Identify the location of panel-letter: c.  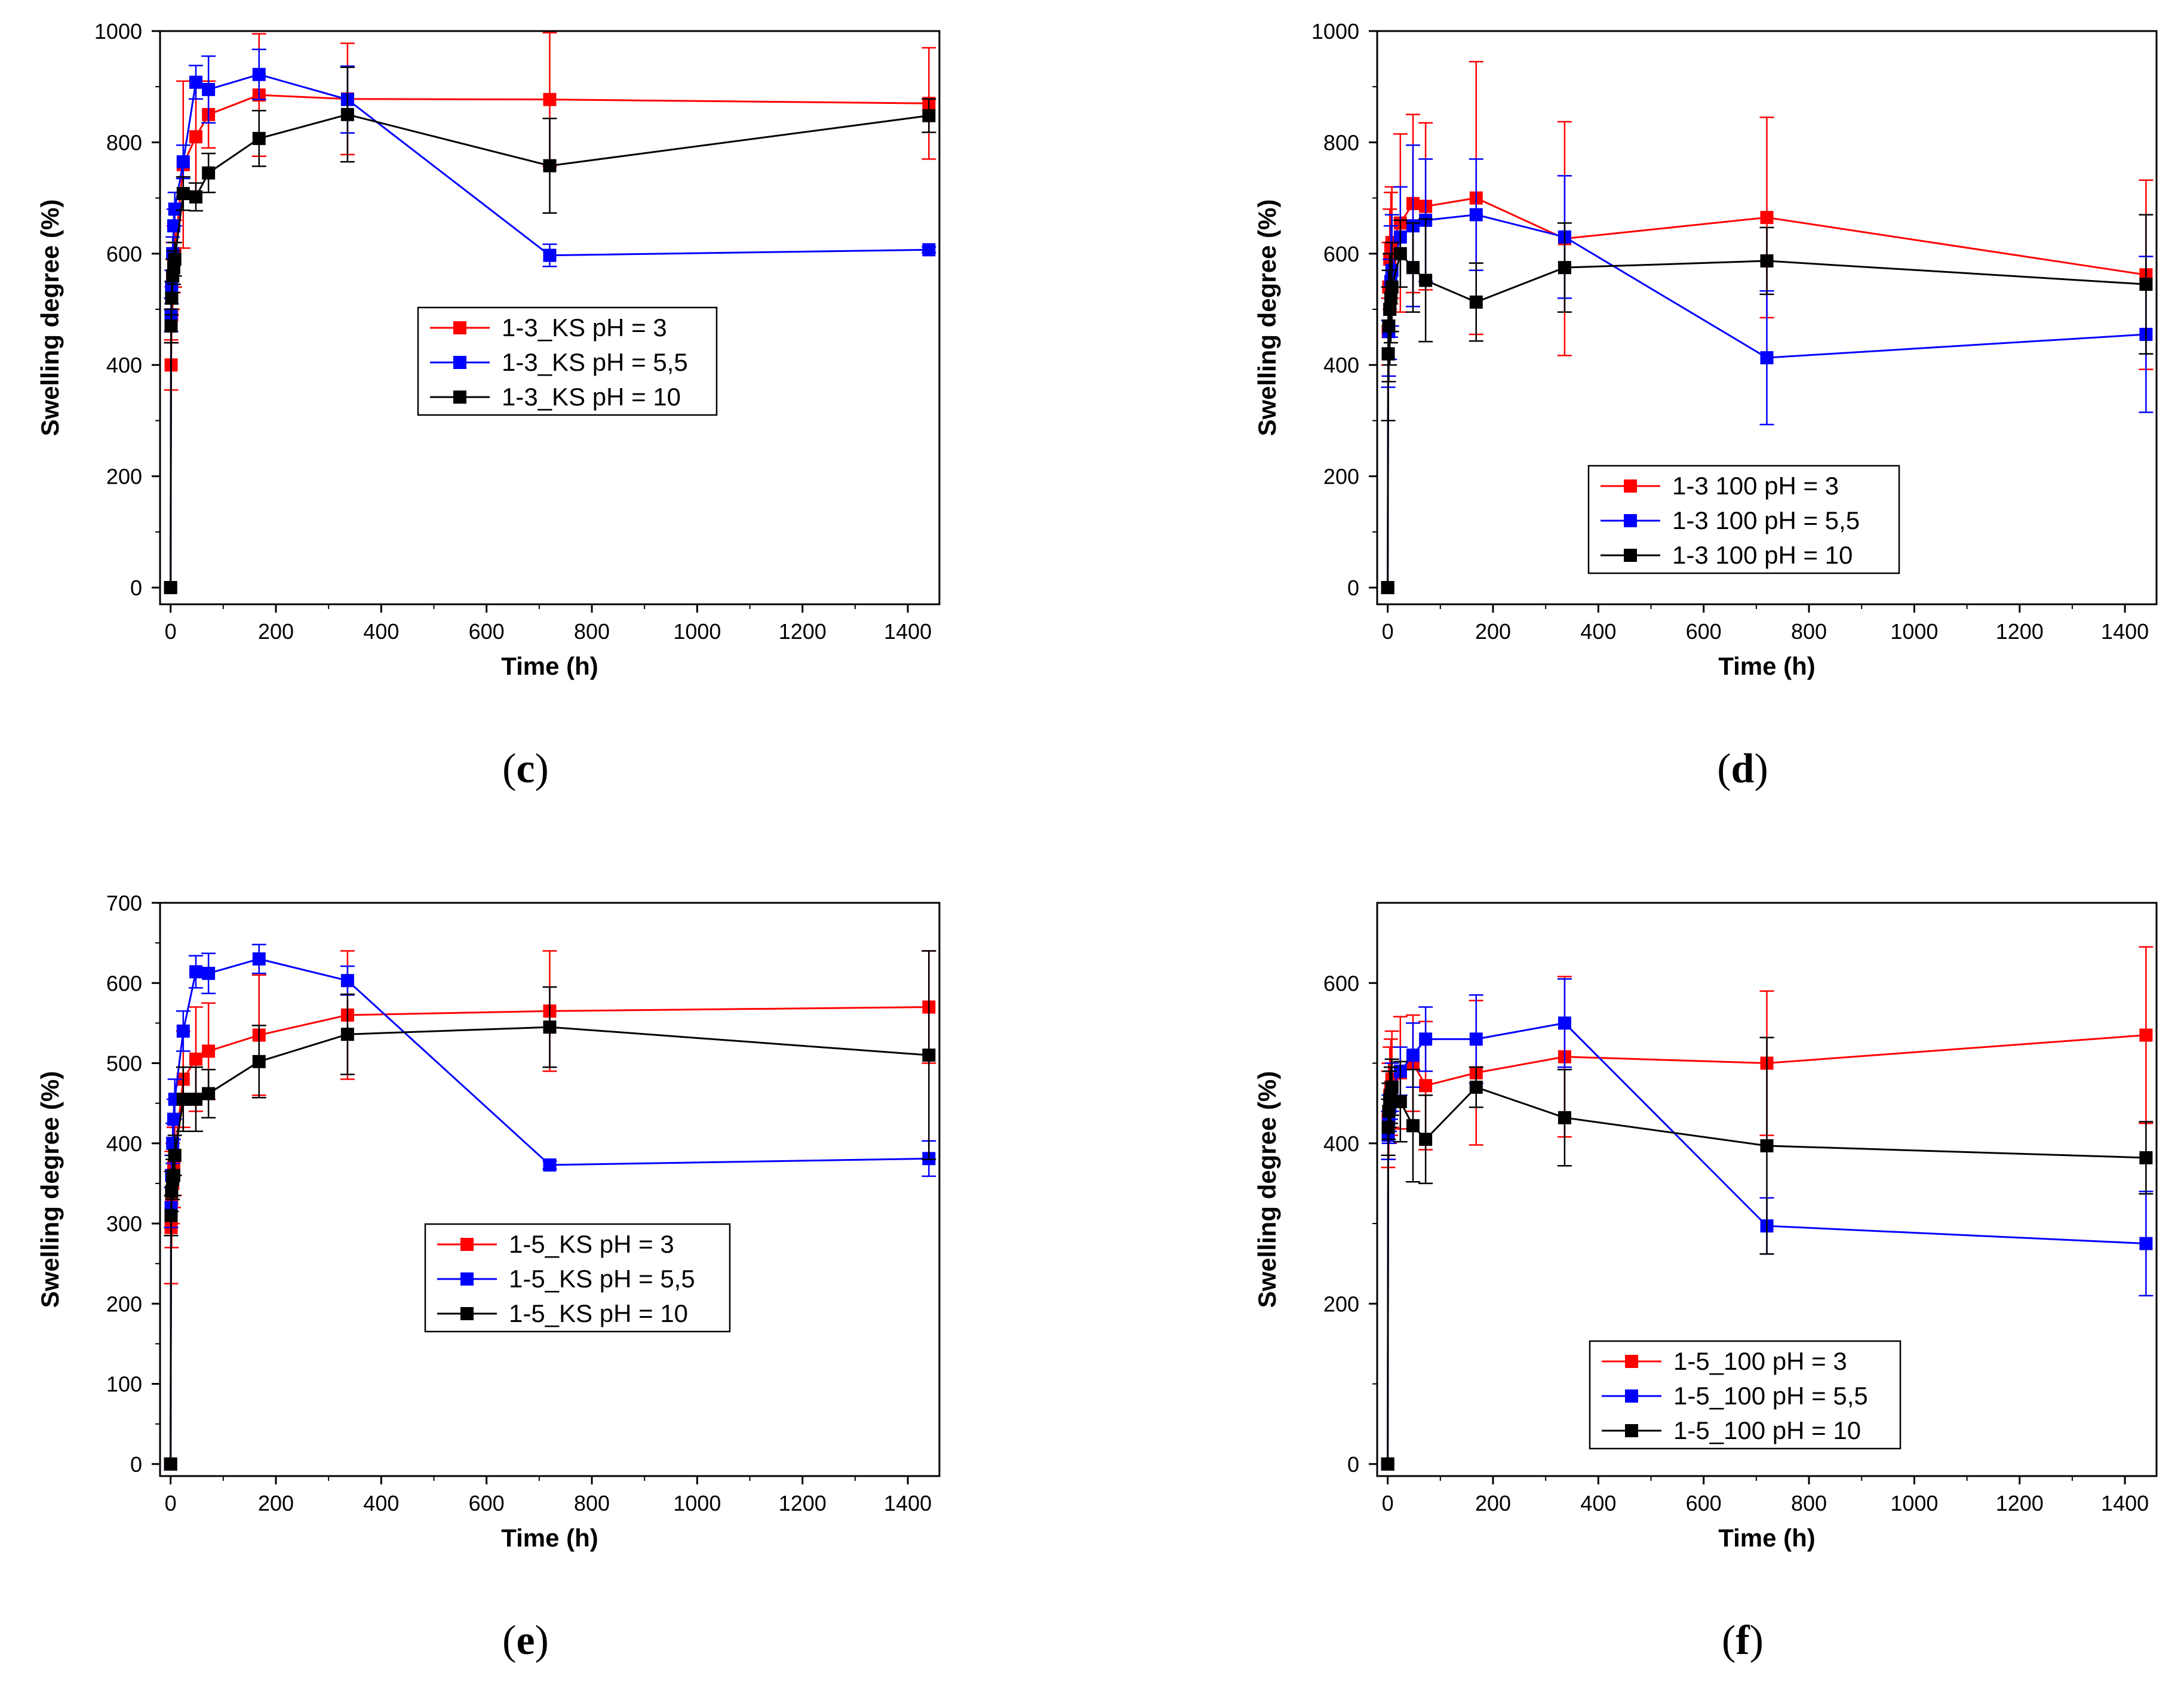
(525, 769).